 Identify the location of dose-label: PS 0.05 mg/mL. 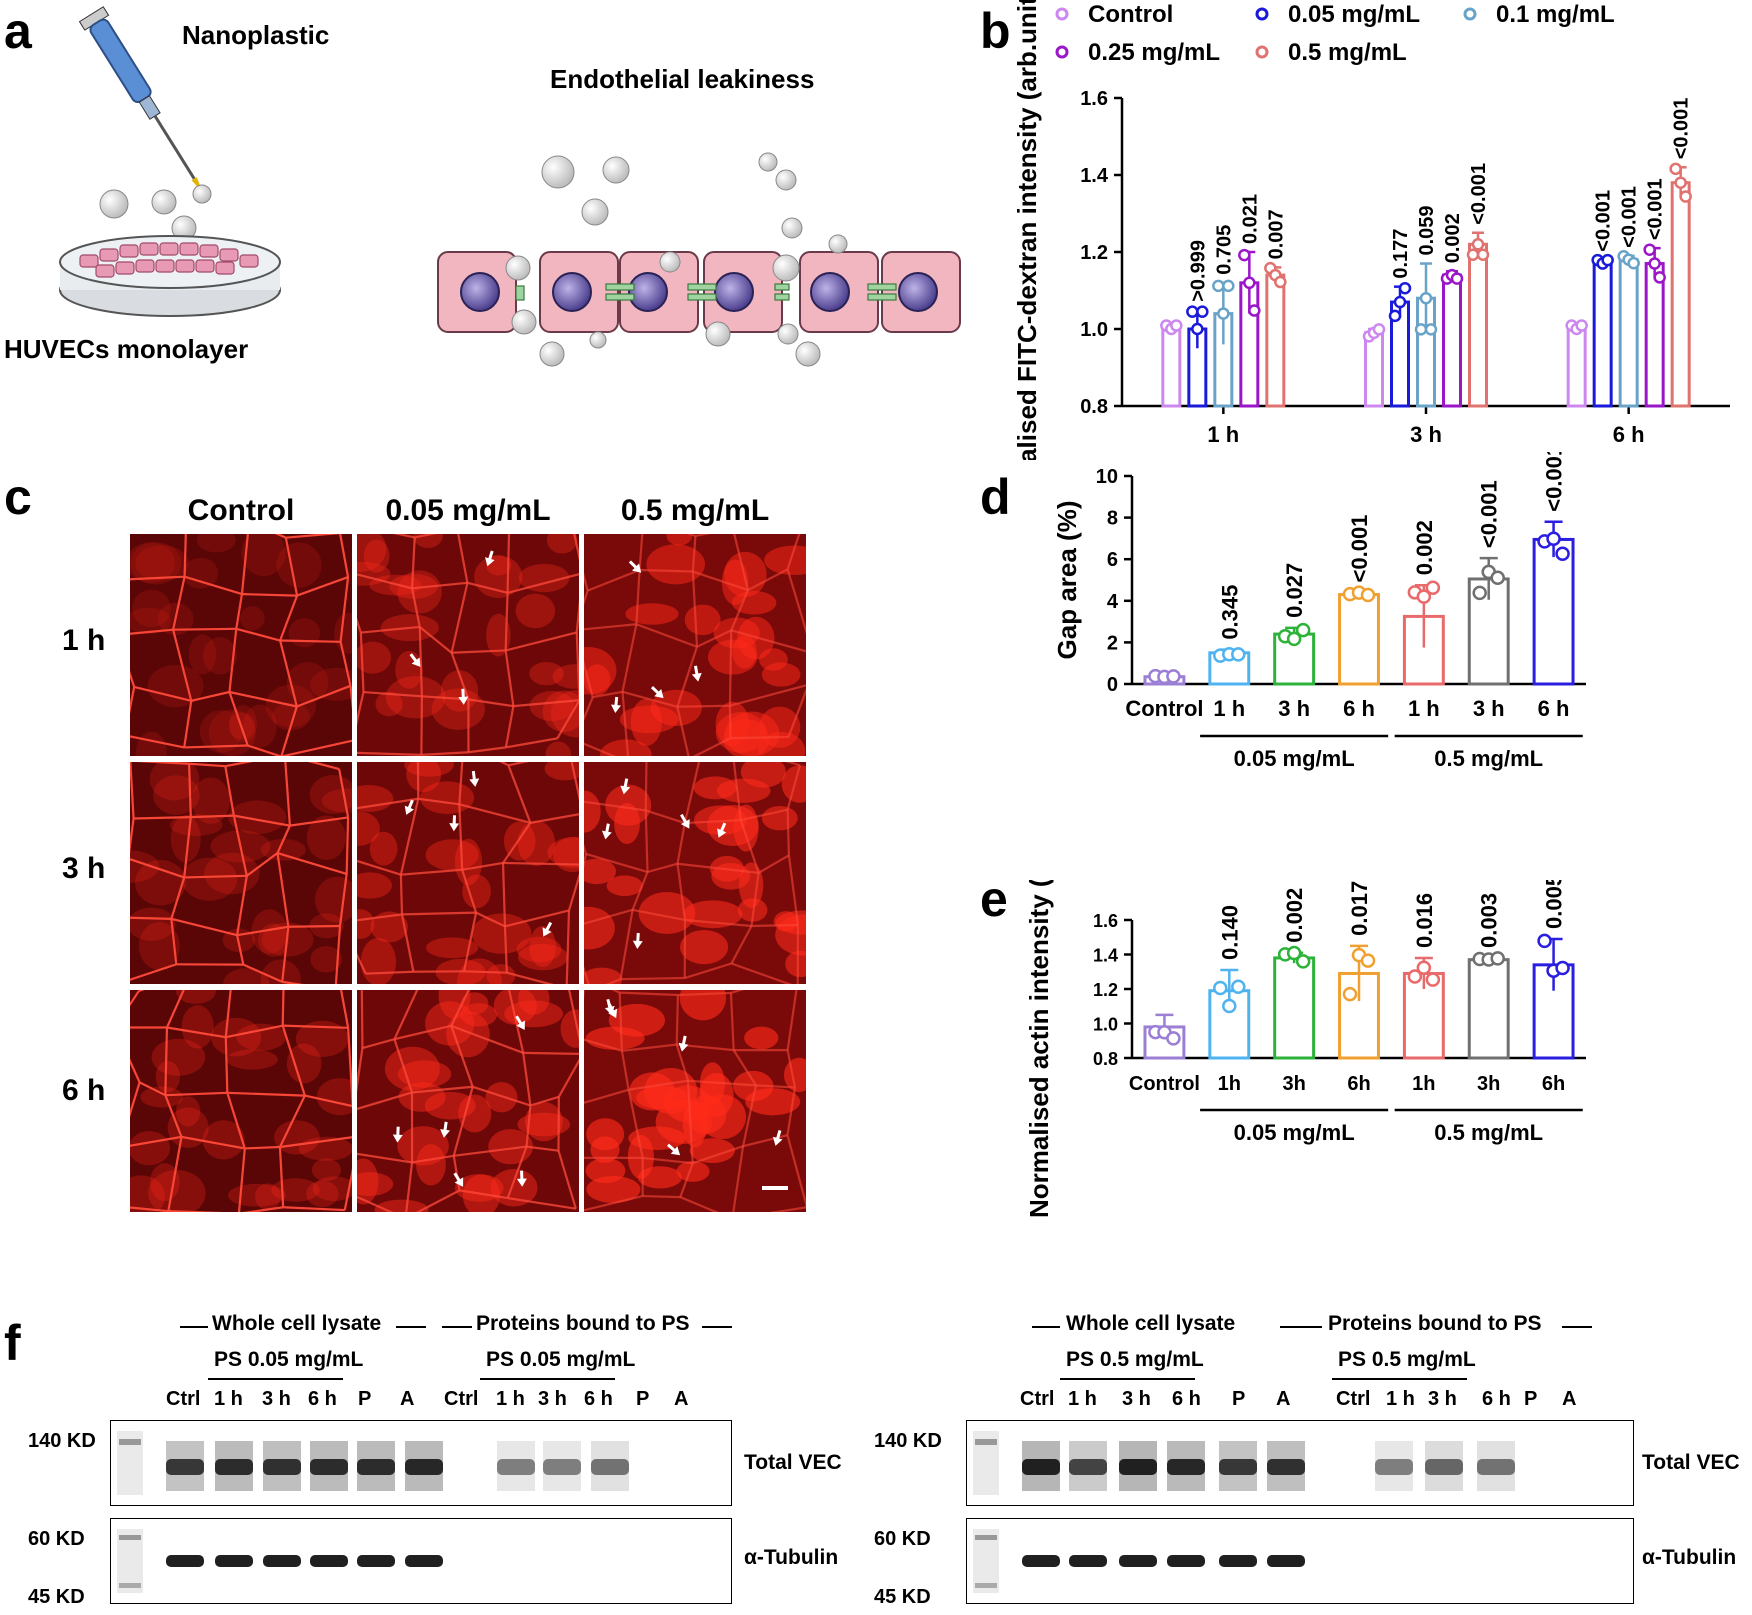
(289, 1359).